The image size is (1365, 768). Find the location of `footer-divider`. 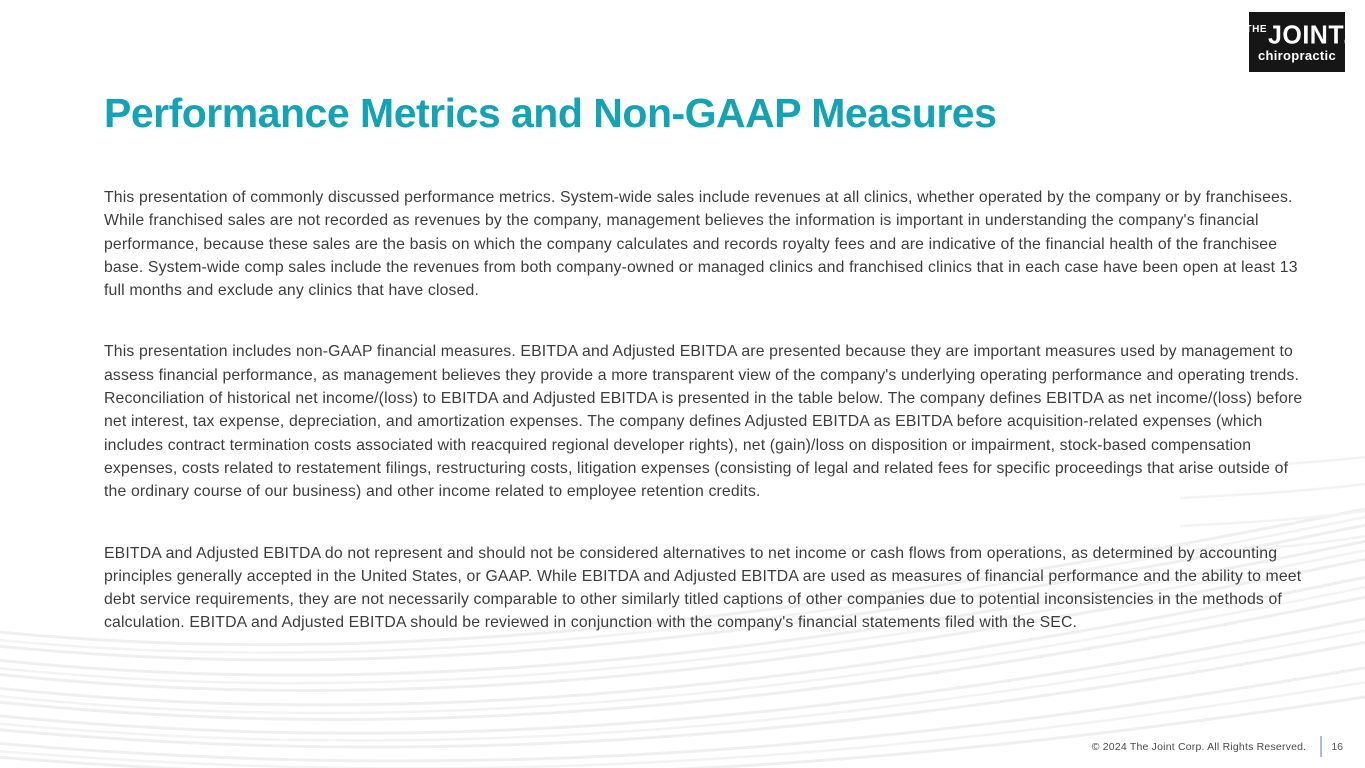

footer-divider is located at coordinates (1321, 746).